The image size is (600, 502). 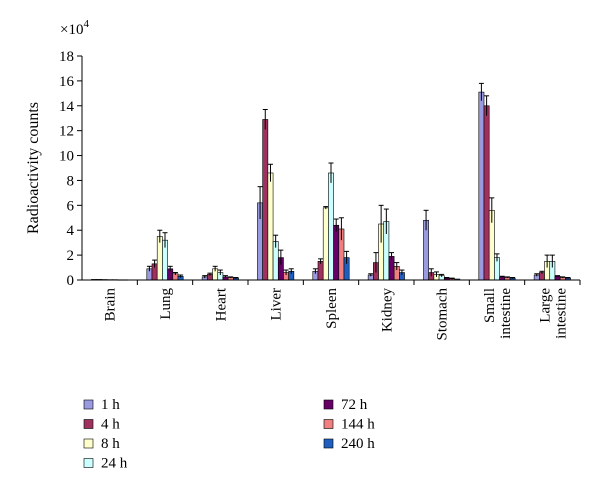 What do you see at coordinates (545, 305) in the screenshot?
I see `x-category-label: Large` at bounding box center [545, 305].